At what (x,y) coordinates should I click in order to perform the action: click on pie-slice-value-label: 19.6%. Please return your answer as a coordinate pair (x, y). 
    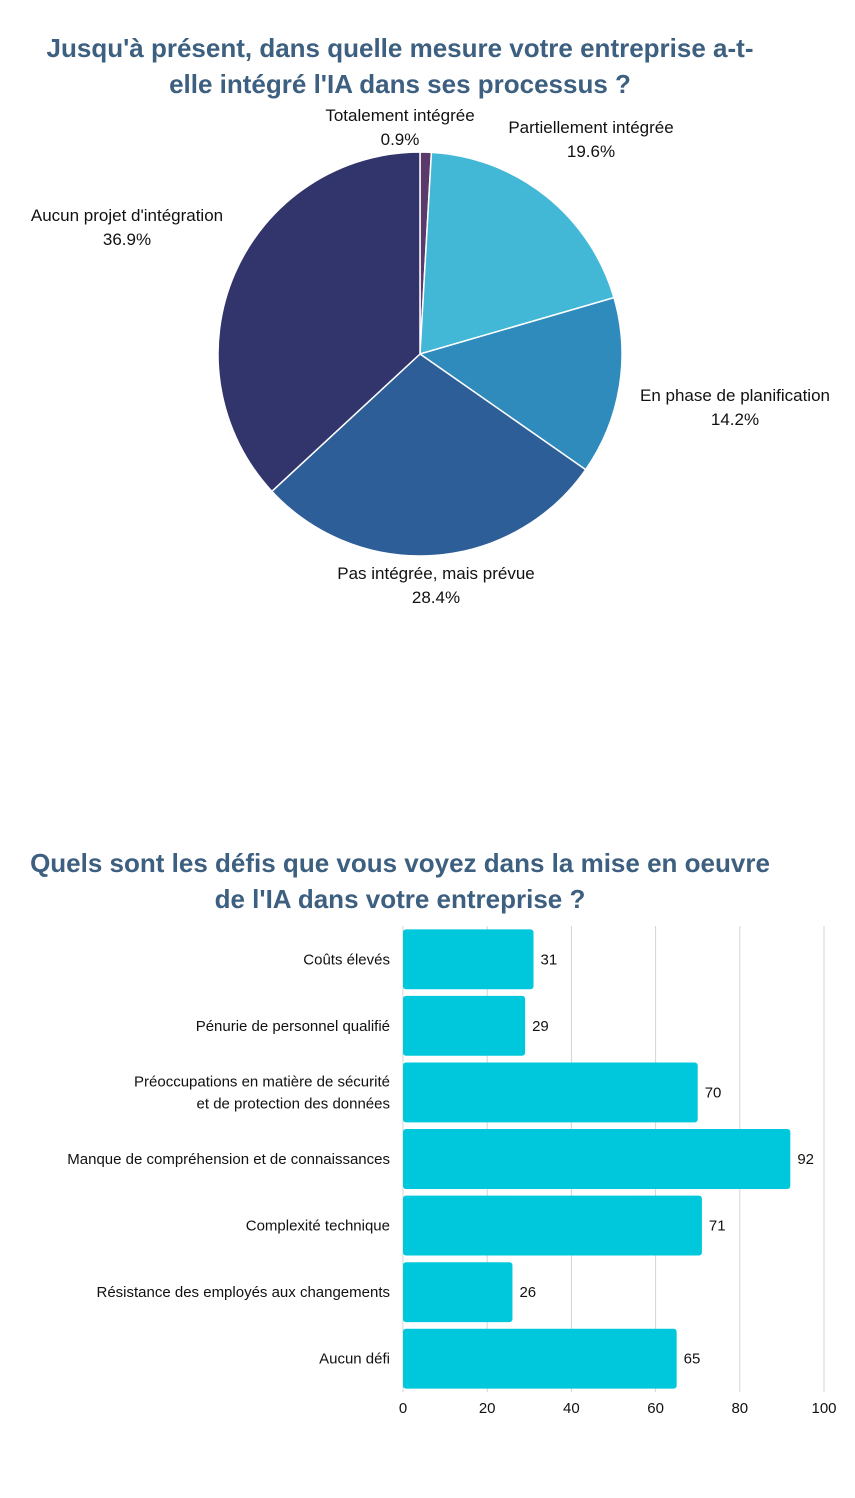
    Looking at the image, I should click on (591, 151).